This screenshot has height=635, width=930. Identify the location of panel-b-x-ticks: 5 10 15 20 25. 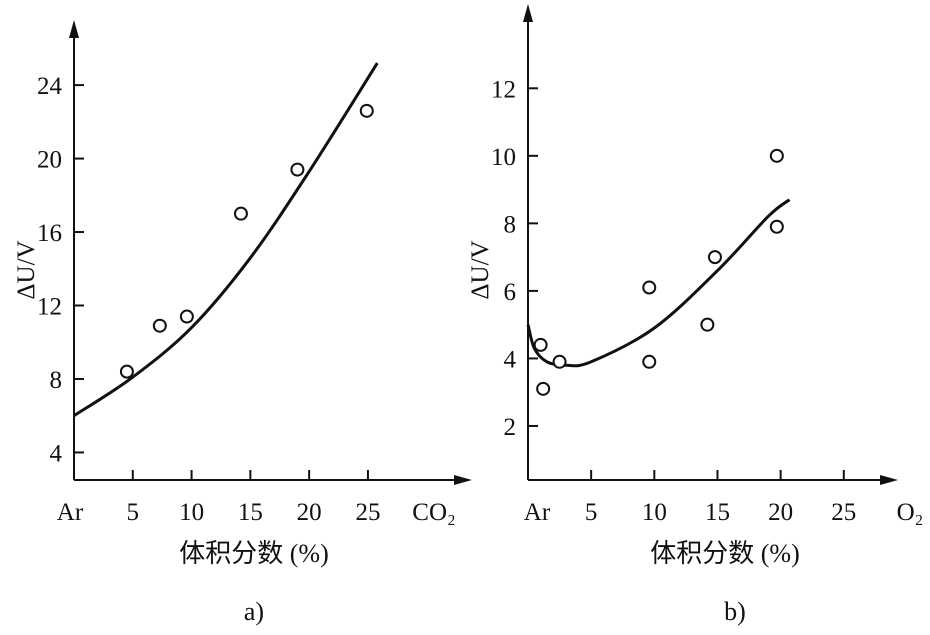
(720, 498).